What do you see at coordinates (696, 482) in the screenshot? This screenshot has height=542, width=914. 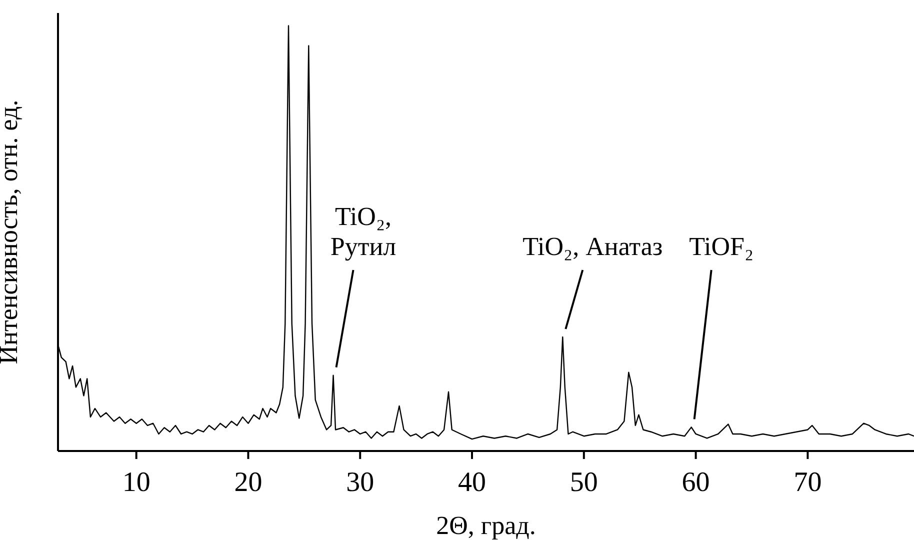 I see `x-tick-label: 60` at bounding box center [696, 482].